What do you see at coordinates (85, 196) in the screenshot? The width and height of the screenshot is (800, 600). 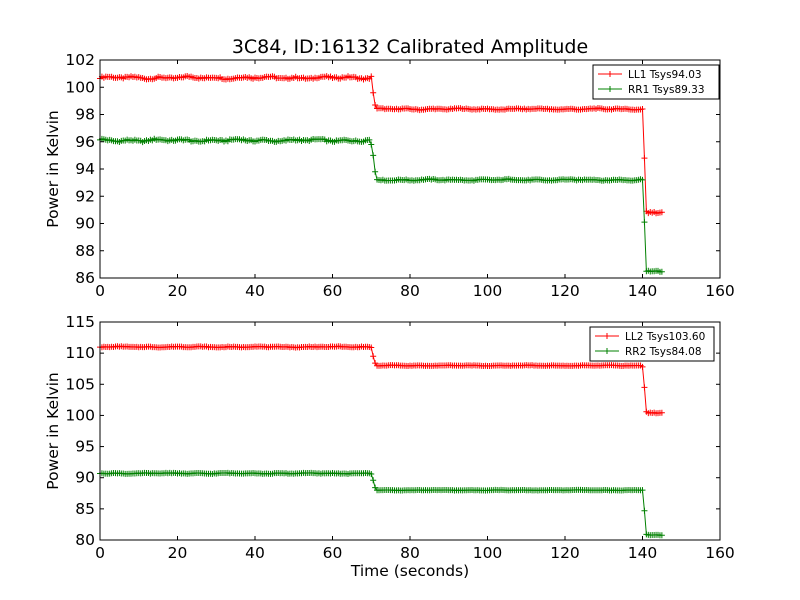 I see `y-tick-label: 92` at bounding box center [85, 196].